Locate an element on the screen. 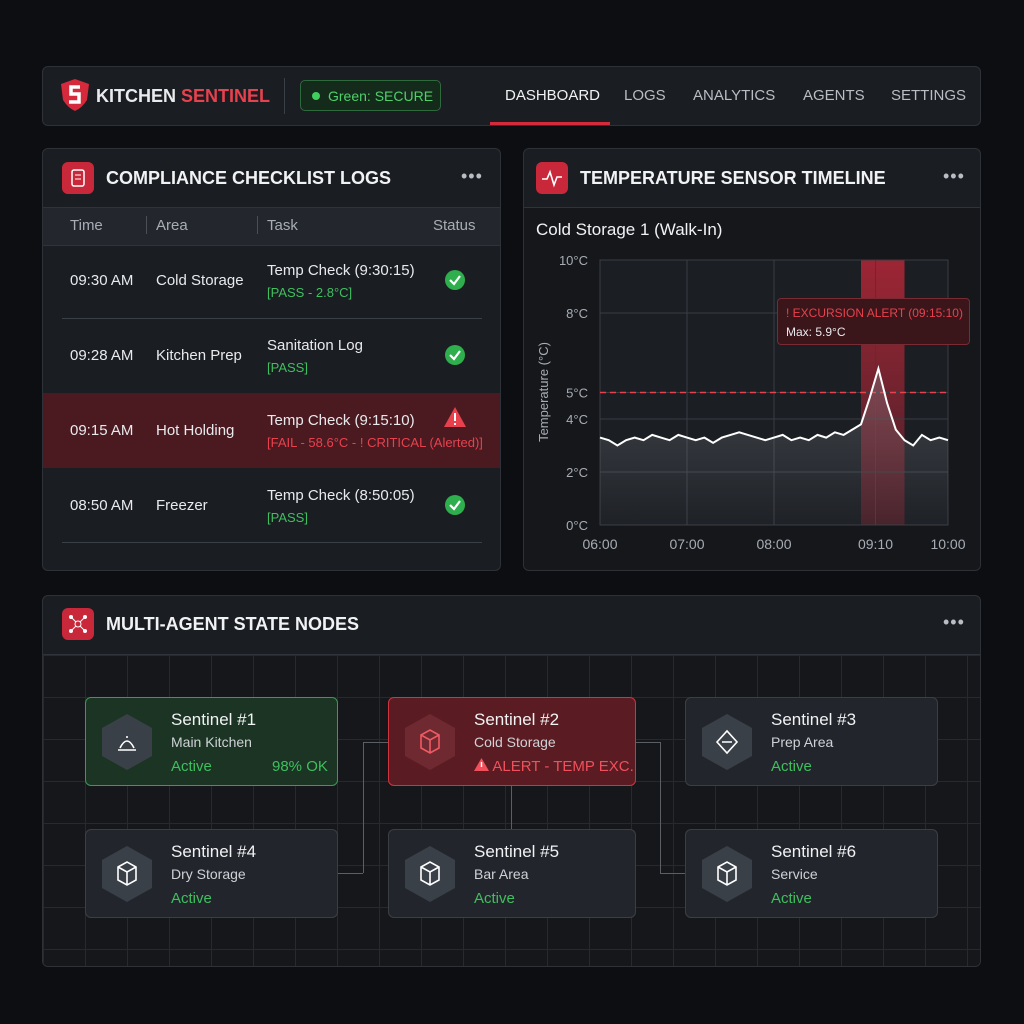  agent-node: Sentinel #5 Bar Area Active is located at coordinates (512, 873).